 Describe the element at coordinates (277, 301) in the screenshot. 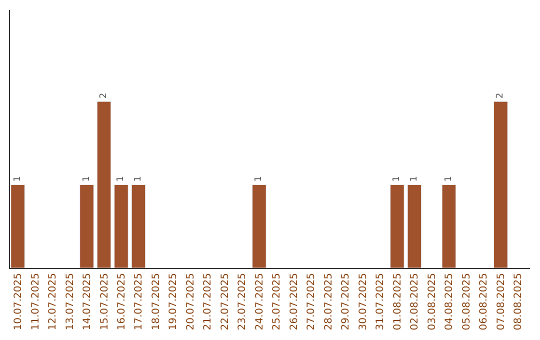

I see `x-tick-label: 25.07.2025` at that location.